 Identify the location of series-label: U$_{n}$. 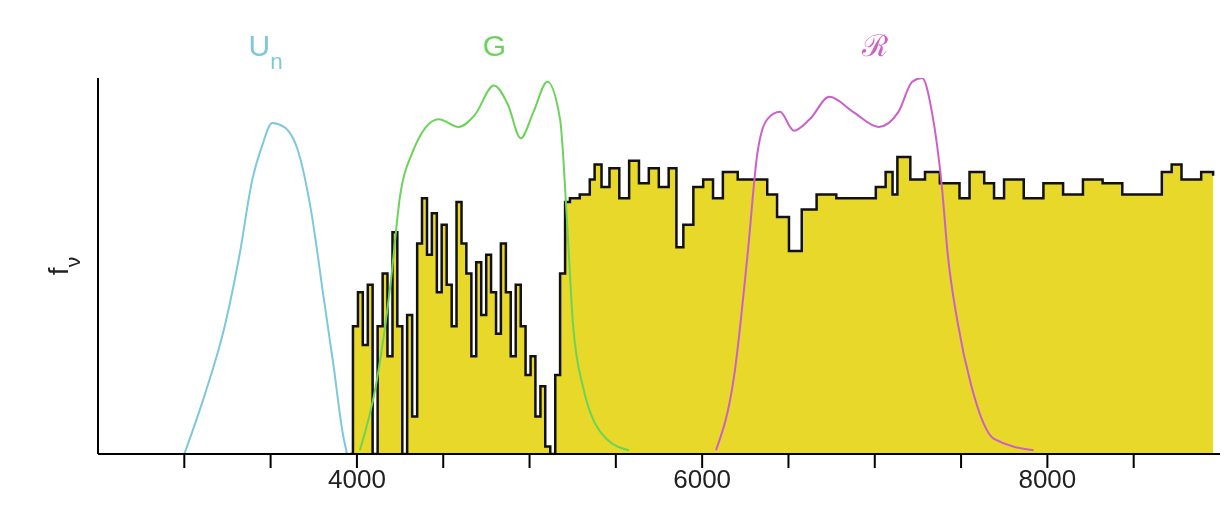
(265, 51).